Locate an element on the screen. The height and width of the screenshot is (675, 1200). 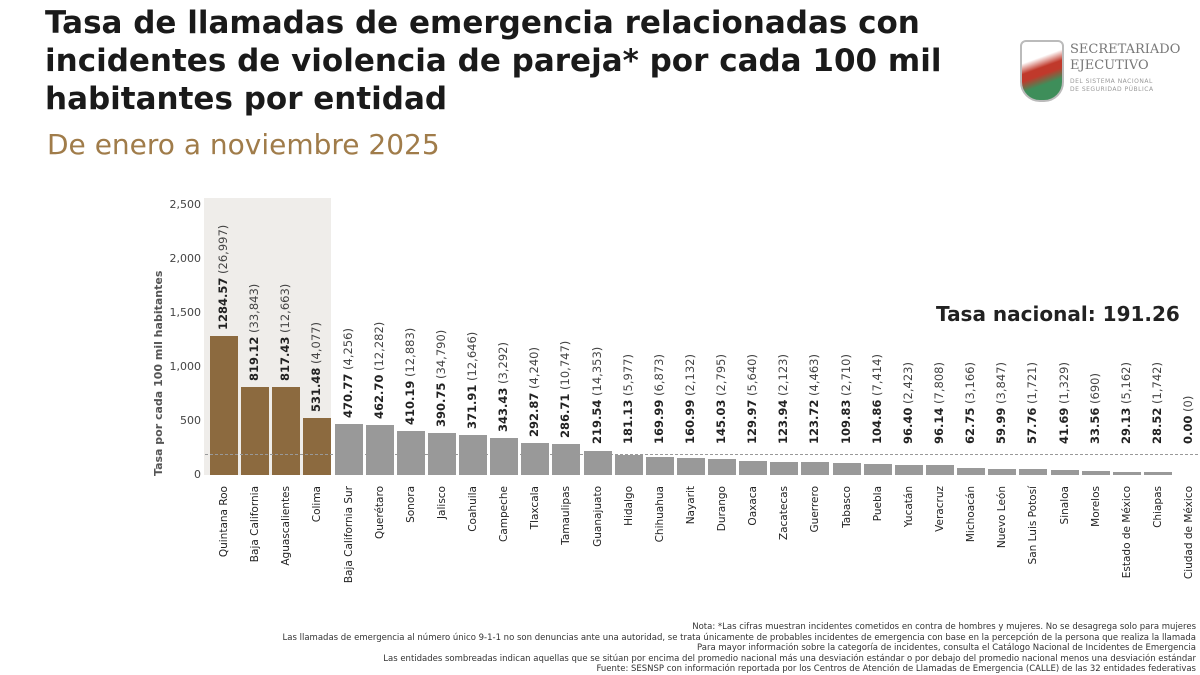
value-label: 59.99 (3,847) is located at coordinates (1001, 344).